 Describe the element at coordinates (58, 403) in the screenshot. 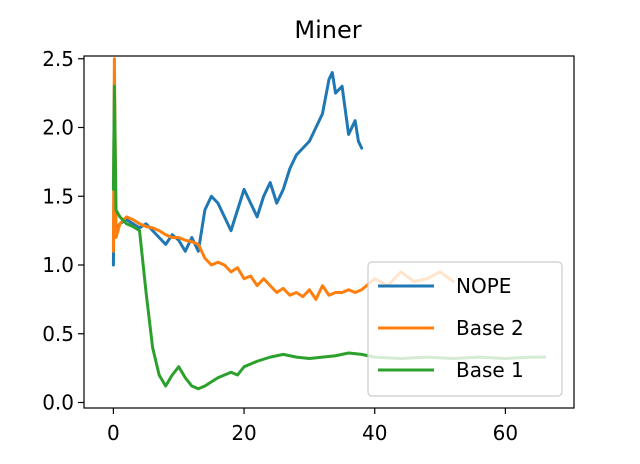

I see `y-tick-label: 0.0` at that location.